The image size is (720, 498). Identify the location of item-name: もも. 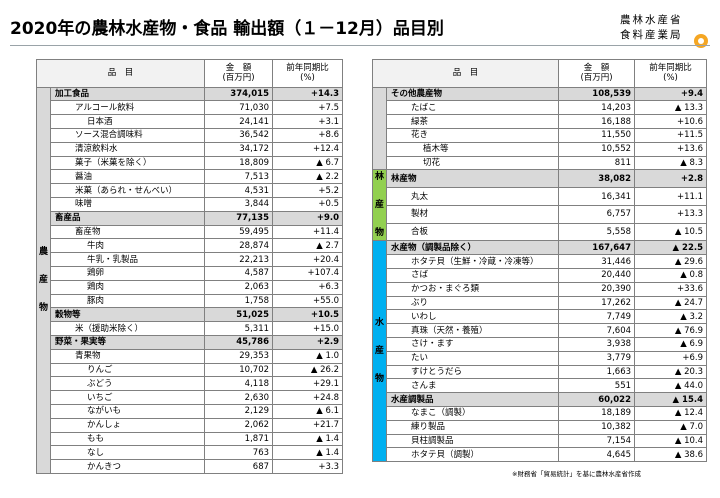
(127, 439).